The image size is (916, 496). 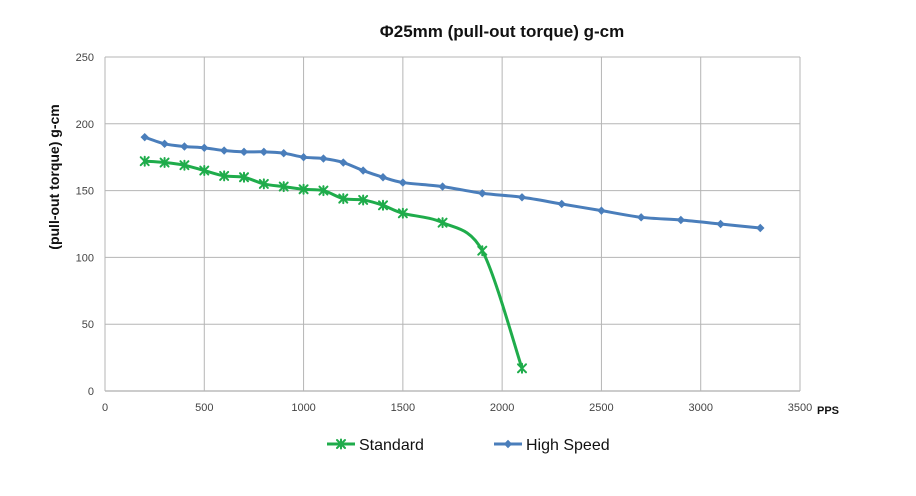 I want to click on x-tick-label: 1000, so click(x=303, y=408).